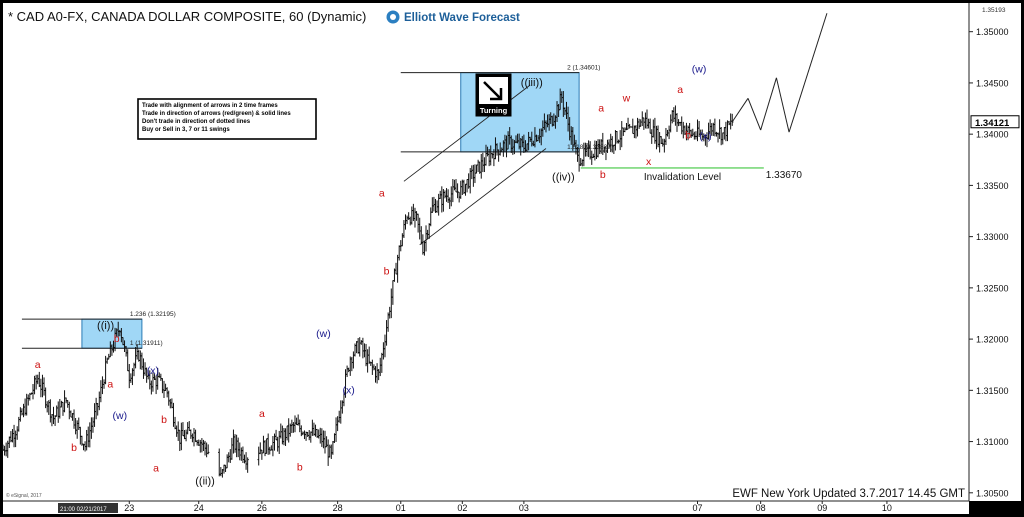 The image size is (1024, 517). I want to click on wave-label: w, so click(626, 98).